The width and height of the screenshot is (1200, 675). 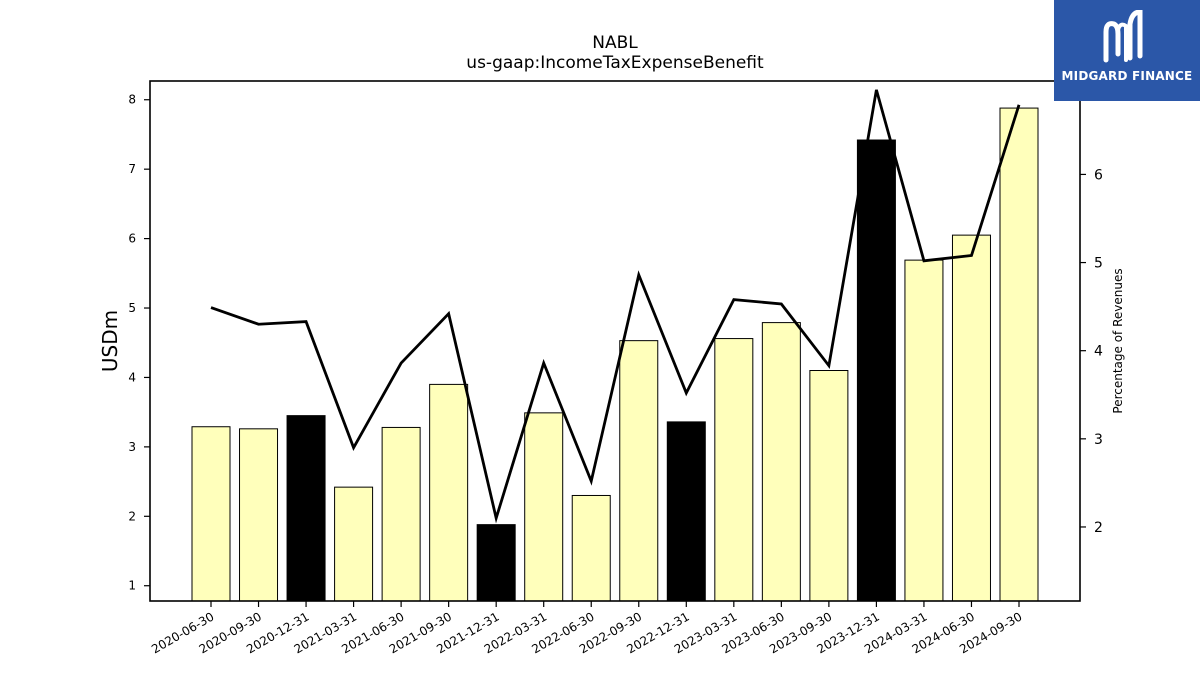 I want to click on chart-title: NABL, so click(x=615, y=43).